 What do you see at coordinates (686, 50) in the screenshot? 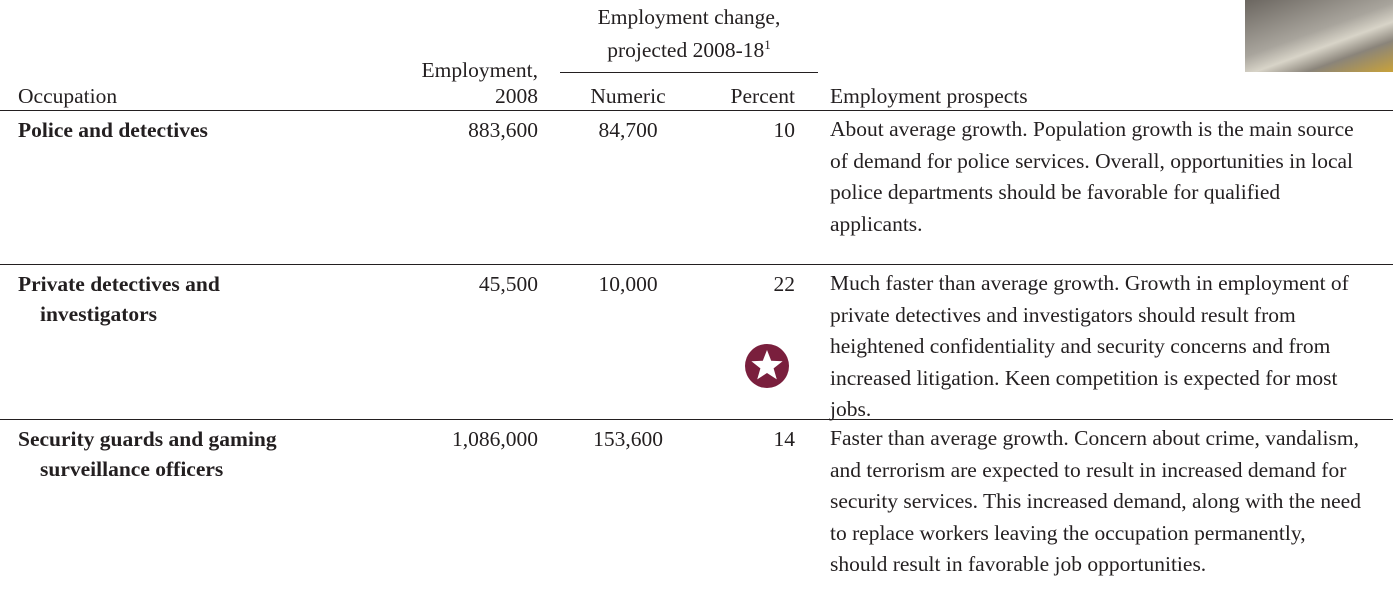
I see `header-change-text: projected 2008-18` at bounding box center [686, 50].